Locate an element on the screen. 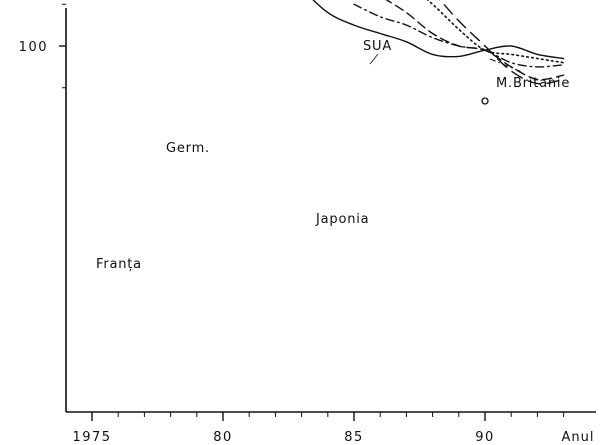  series-line-m-britanie is located at coordinates (459, 35).